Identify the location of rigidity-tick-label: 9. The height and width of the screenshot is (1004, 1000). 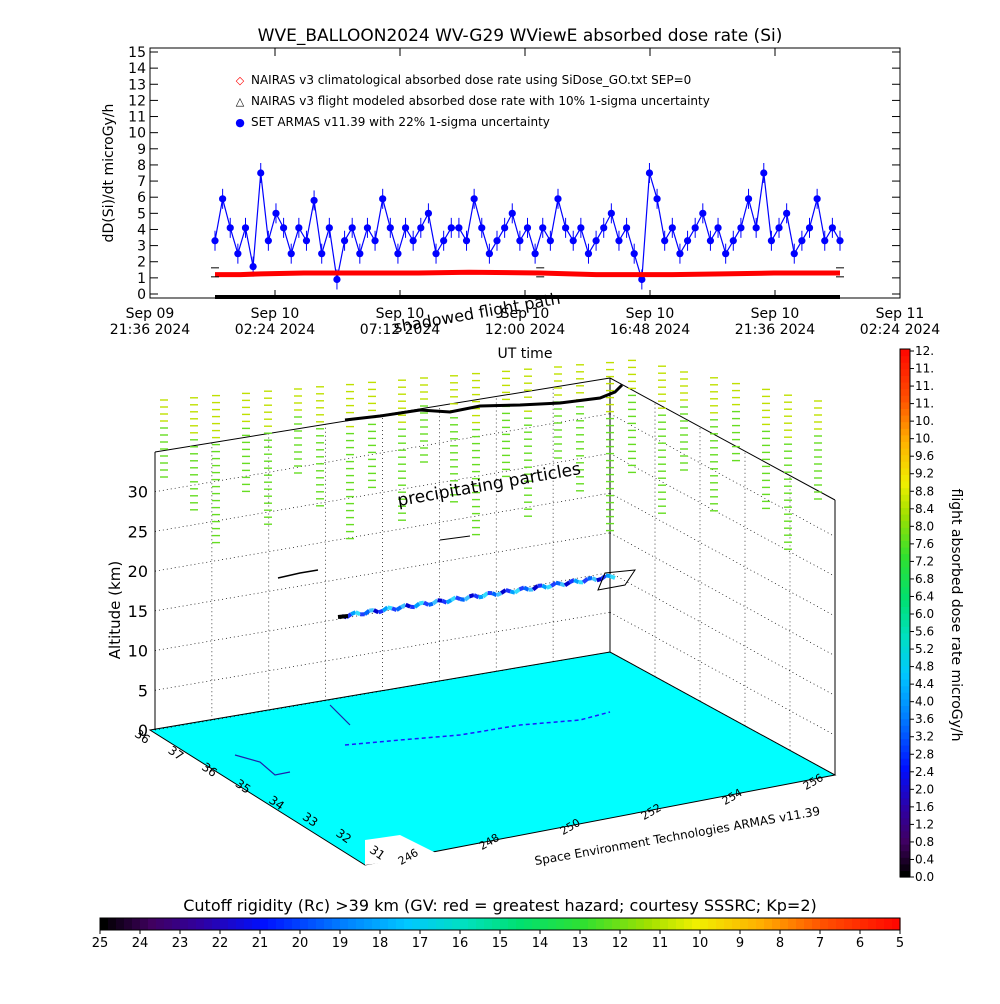
(740, 943).